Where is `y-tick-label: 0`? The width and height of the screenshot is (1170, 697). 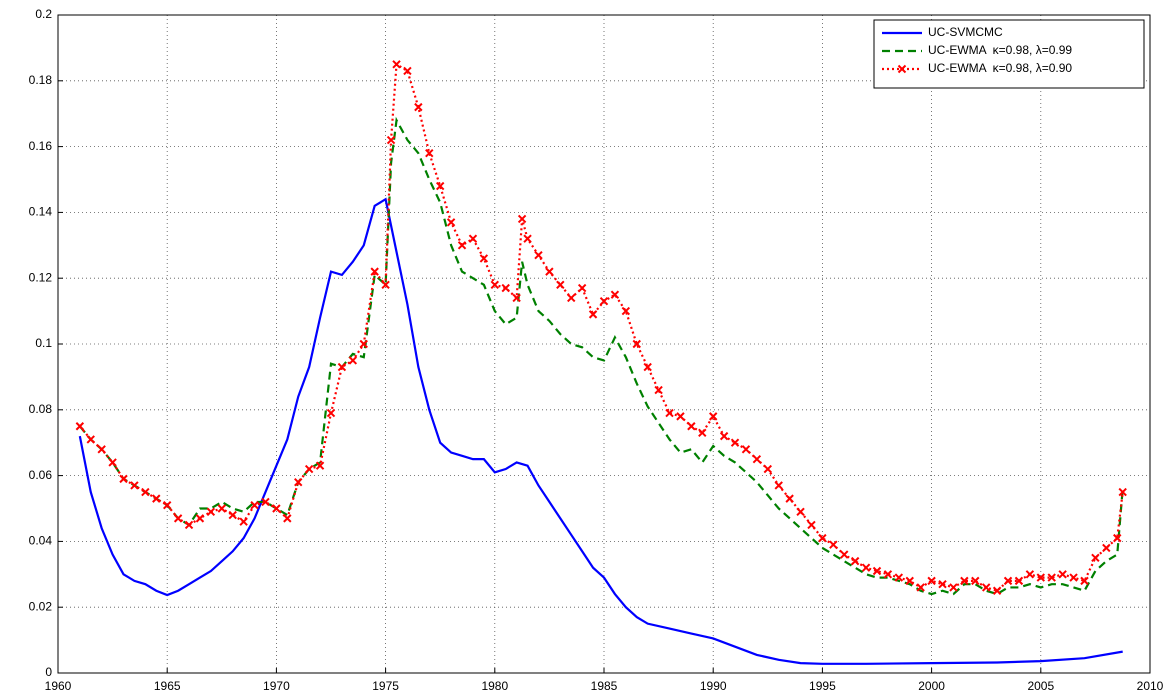 y-tick-label: 0 is located at coordinates (48, 672).